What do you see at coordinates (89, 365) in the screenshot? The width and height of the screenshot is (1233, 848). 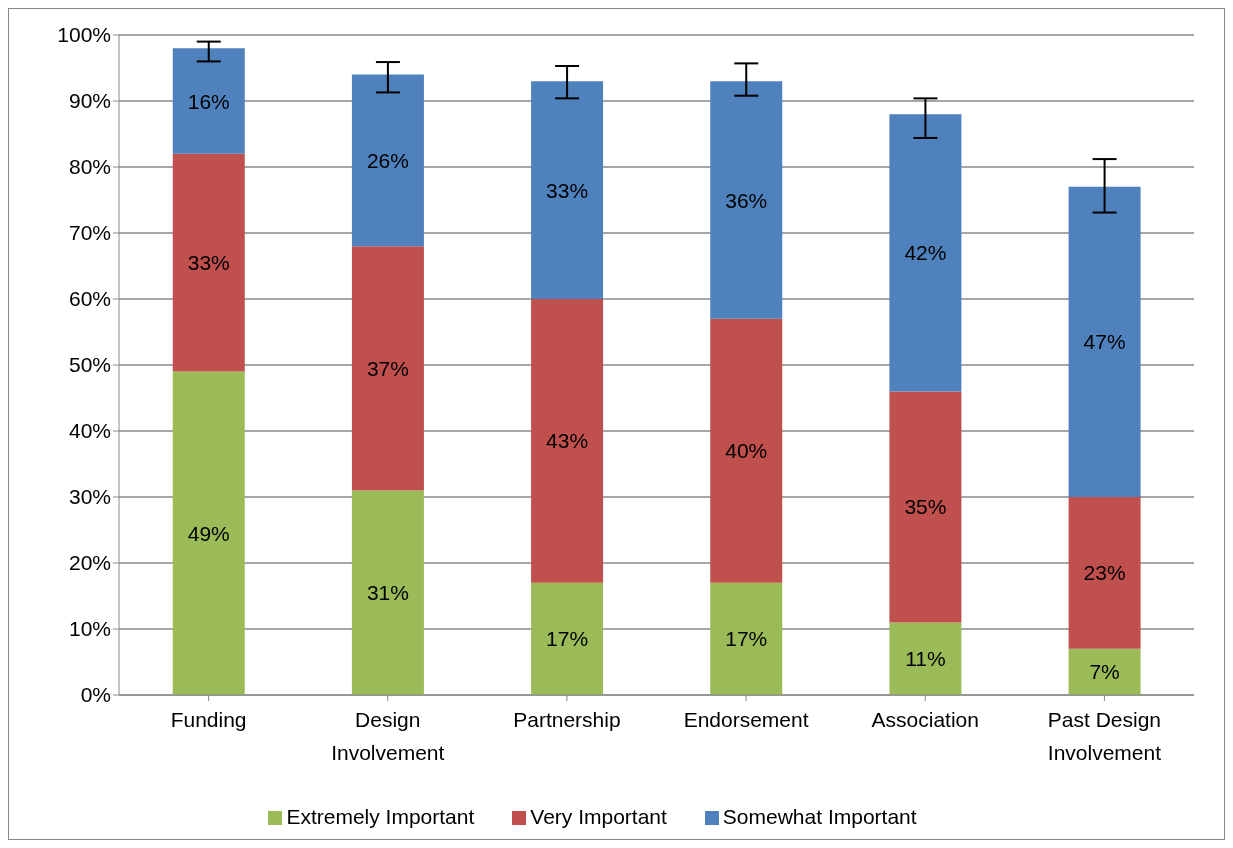 I see `y-tick-label: 50%` at bounding box center [89, 365].